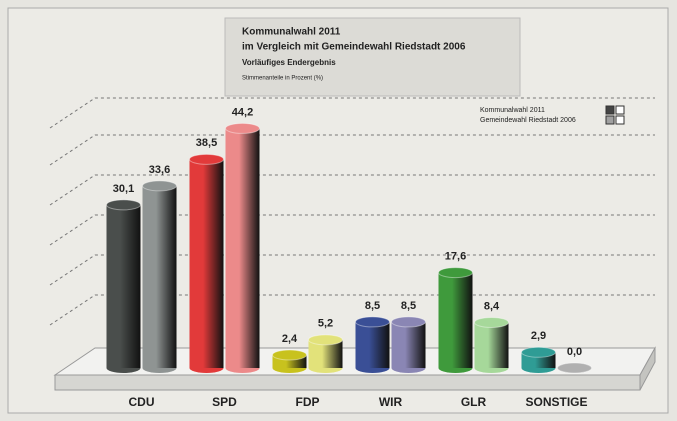 Image resolution: width=677 pixels, height=421 pixels. I want to click on legend-label: Kommunalwahl 2011, so click(512, 110).